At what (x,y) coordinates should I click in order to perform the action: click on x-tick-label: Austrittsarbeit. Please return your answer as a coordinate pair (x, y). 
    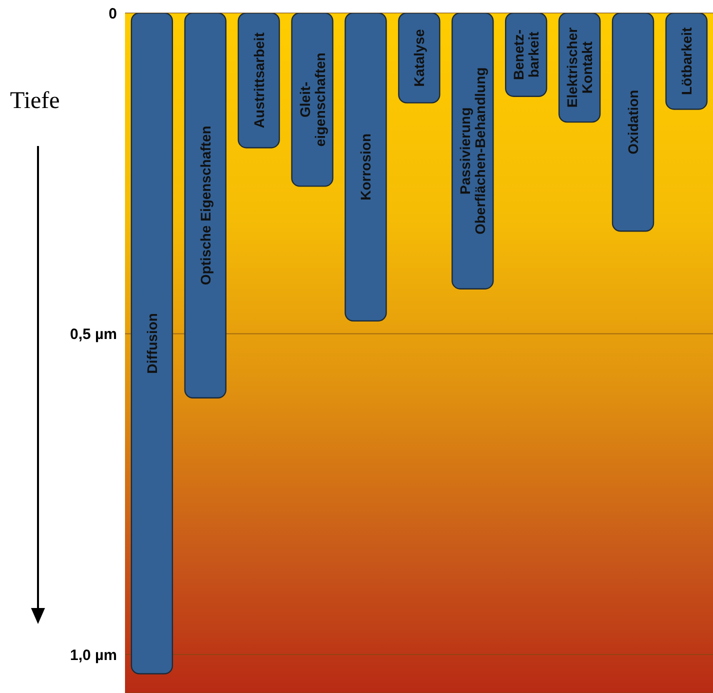
    Looking at the image, I should click on (258, 80).